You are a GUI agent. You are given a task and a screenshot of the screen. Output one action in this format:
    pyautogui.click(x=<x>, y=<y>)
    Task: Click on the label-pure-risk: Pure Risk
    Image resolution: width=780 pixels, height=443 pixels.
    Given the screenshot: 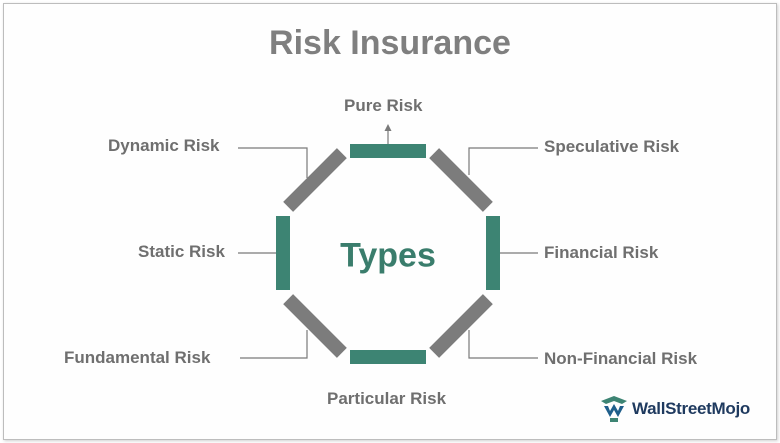 What is the action you would take?
    pyautogui.click(x=383, y=105)
    